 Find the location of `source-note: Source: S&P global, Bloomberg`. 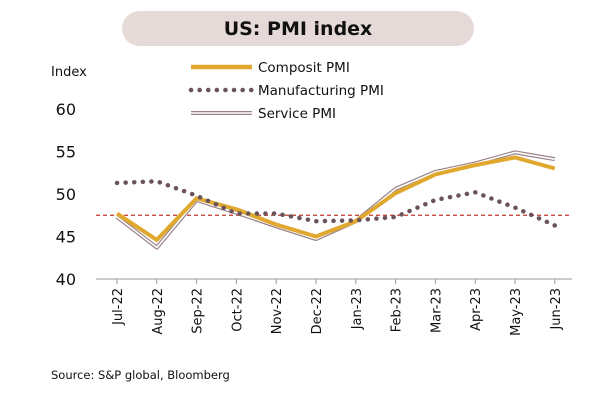

source-note: Source: S&P global, Bloomberg is located at coordinates (140, 375).